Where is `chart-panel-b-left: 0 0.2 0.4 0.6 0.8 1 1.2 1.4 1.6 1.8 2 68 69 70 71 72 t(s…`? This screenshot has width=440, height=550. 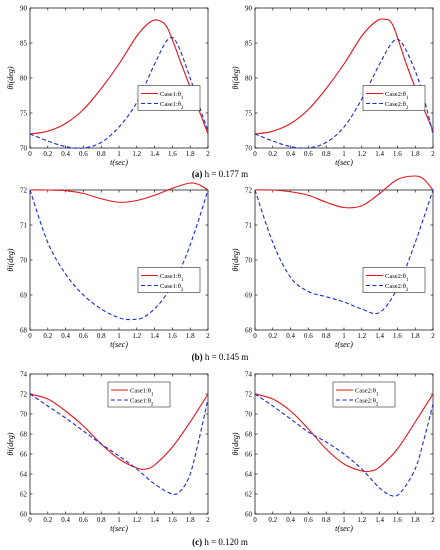 chart-panel-b-left: 0 0.2 0.4 0.6 0.8 1 1.2 1.4 1.6 1.8 2 68 69 70 71 72 t(s… is located at coordinates (108, 265).